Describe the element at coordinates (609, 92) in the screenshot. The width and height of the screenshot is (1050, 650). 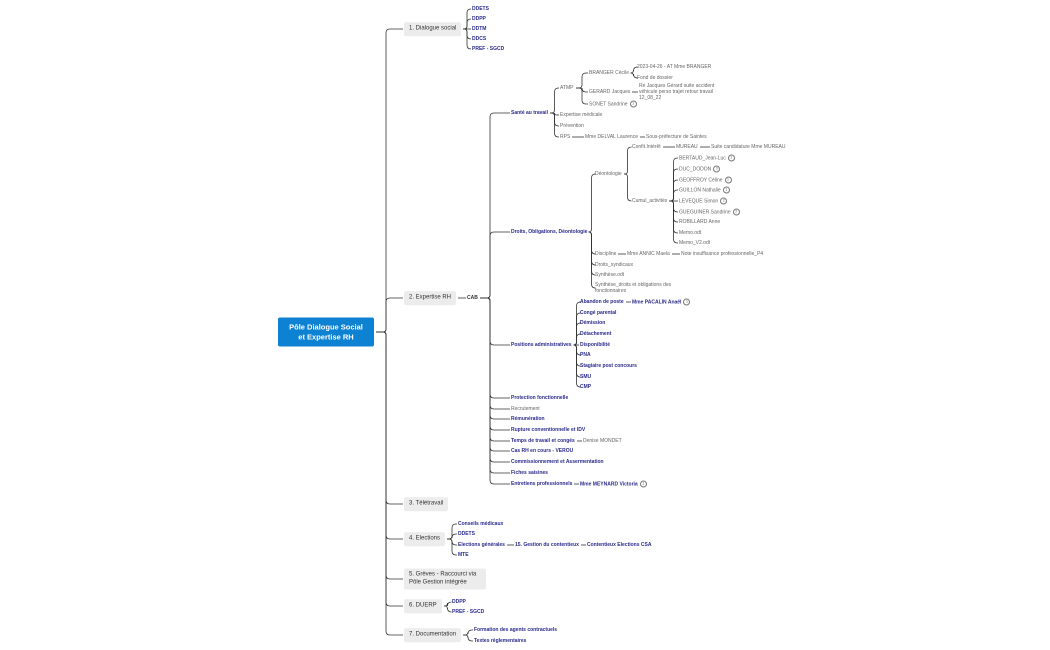
I see `topic-gerard-jacques: GERARD Jacques` at that location.